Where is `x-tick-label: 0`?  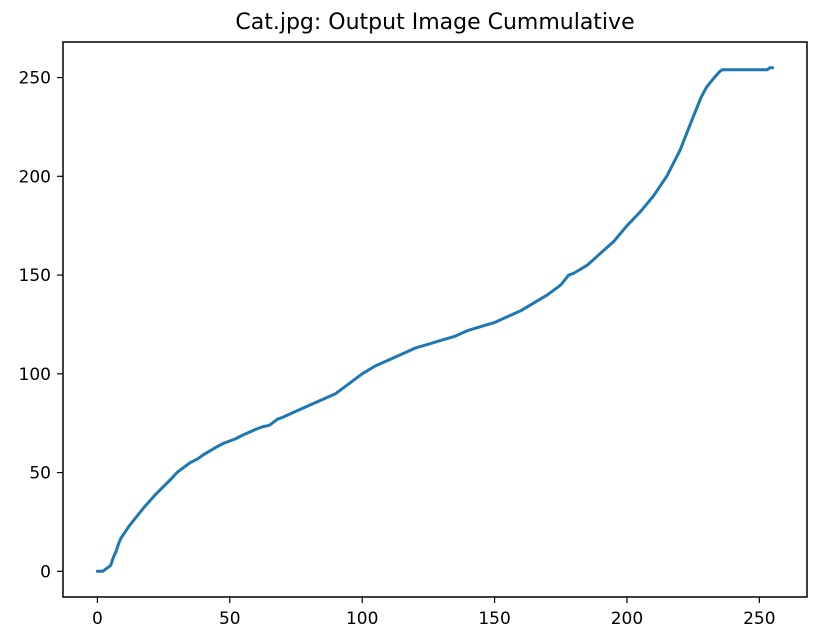 x-tick-label: 0 is located at coordinates (97, 619).